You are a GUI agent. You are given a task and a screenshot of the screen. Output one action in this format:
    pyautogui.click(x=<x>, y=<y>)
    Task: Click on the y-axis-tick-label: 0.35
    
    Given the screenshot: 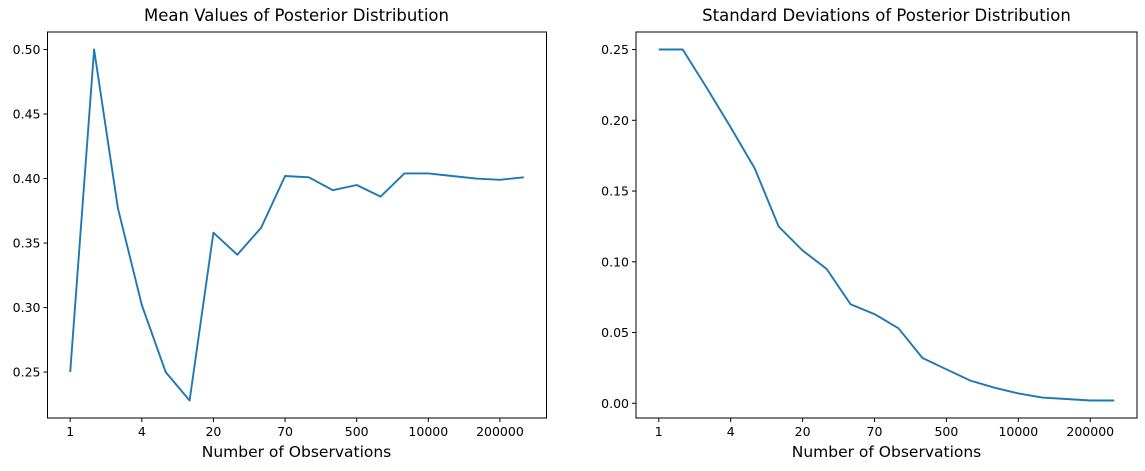 What is the action you would take?
    pyautogui.click(x=27, y=243)
    